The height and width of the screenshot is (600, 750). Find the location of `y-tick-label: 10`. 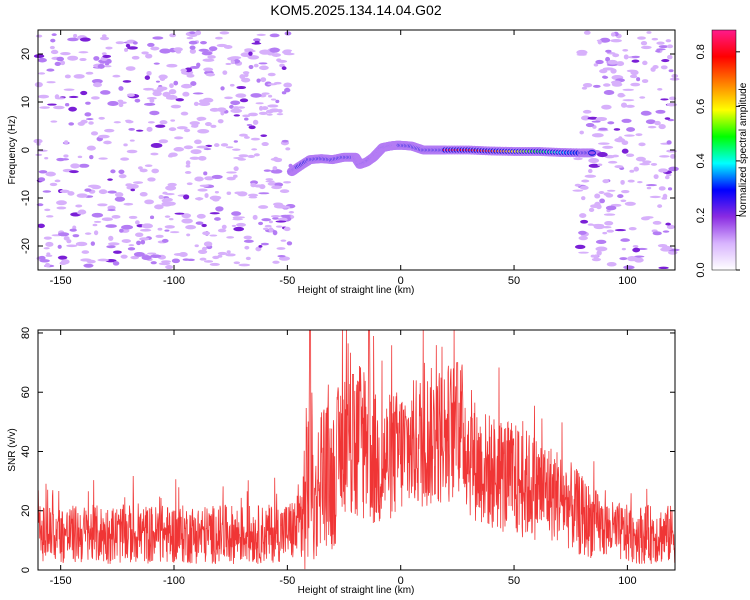

y-tick-label: 10 is located at coordinates (26, 102).